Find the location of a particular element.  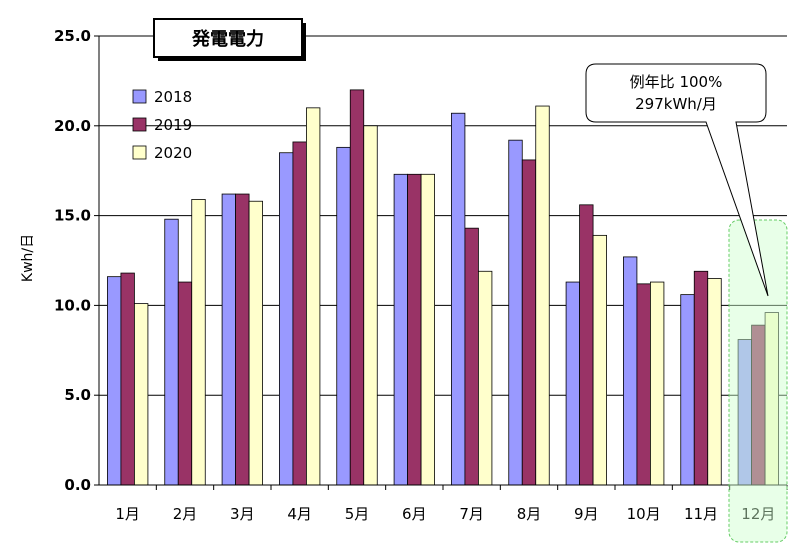

x-category-label: 3月 is located at coordinates (242, 514).